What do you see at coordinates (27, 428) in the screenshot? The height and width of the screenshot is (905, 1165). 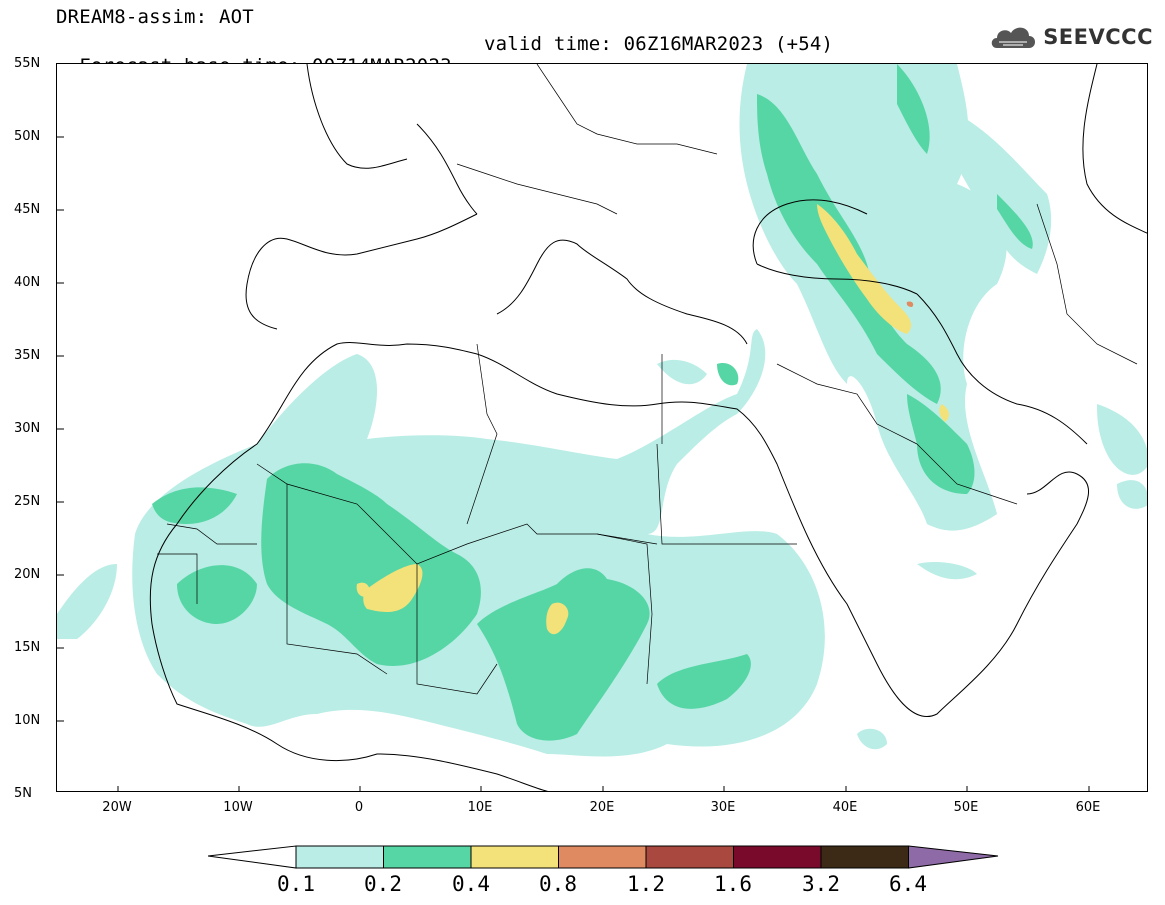 I see `lat-label-30n: 30N` at bounding box center [27, 428].